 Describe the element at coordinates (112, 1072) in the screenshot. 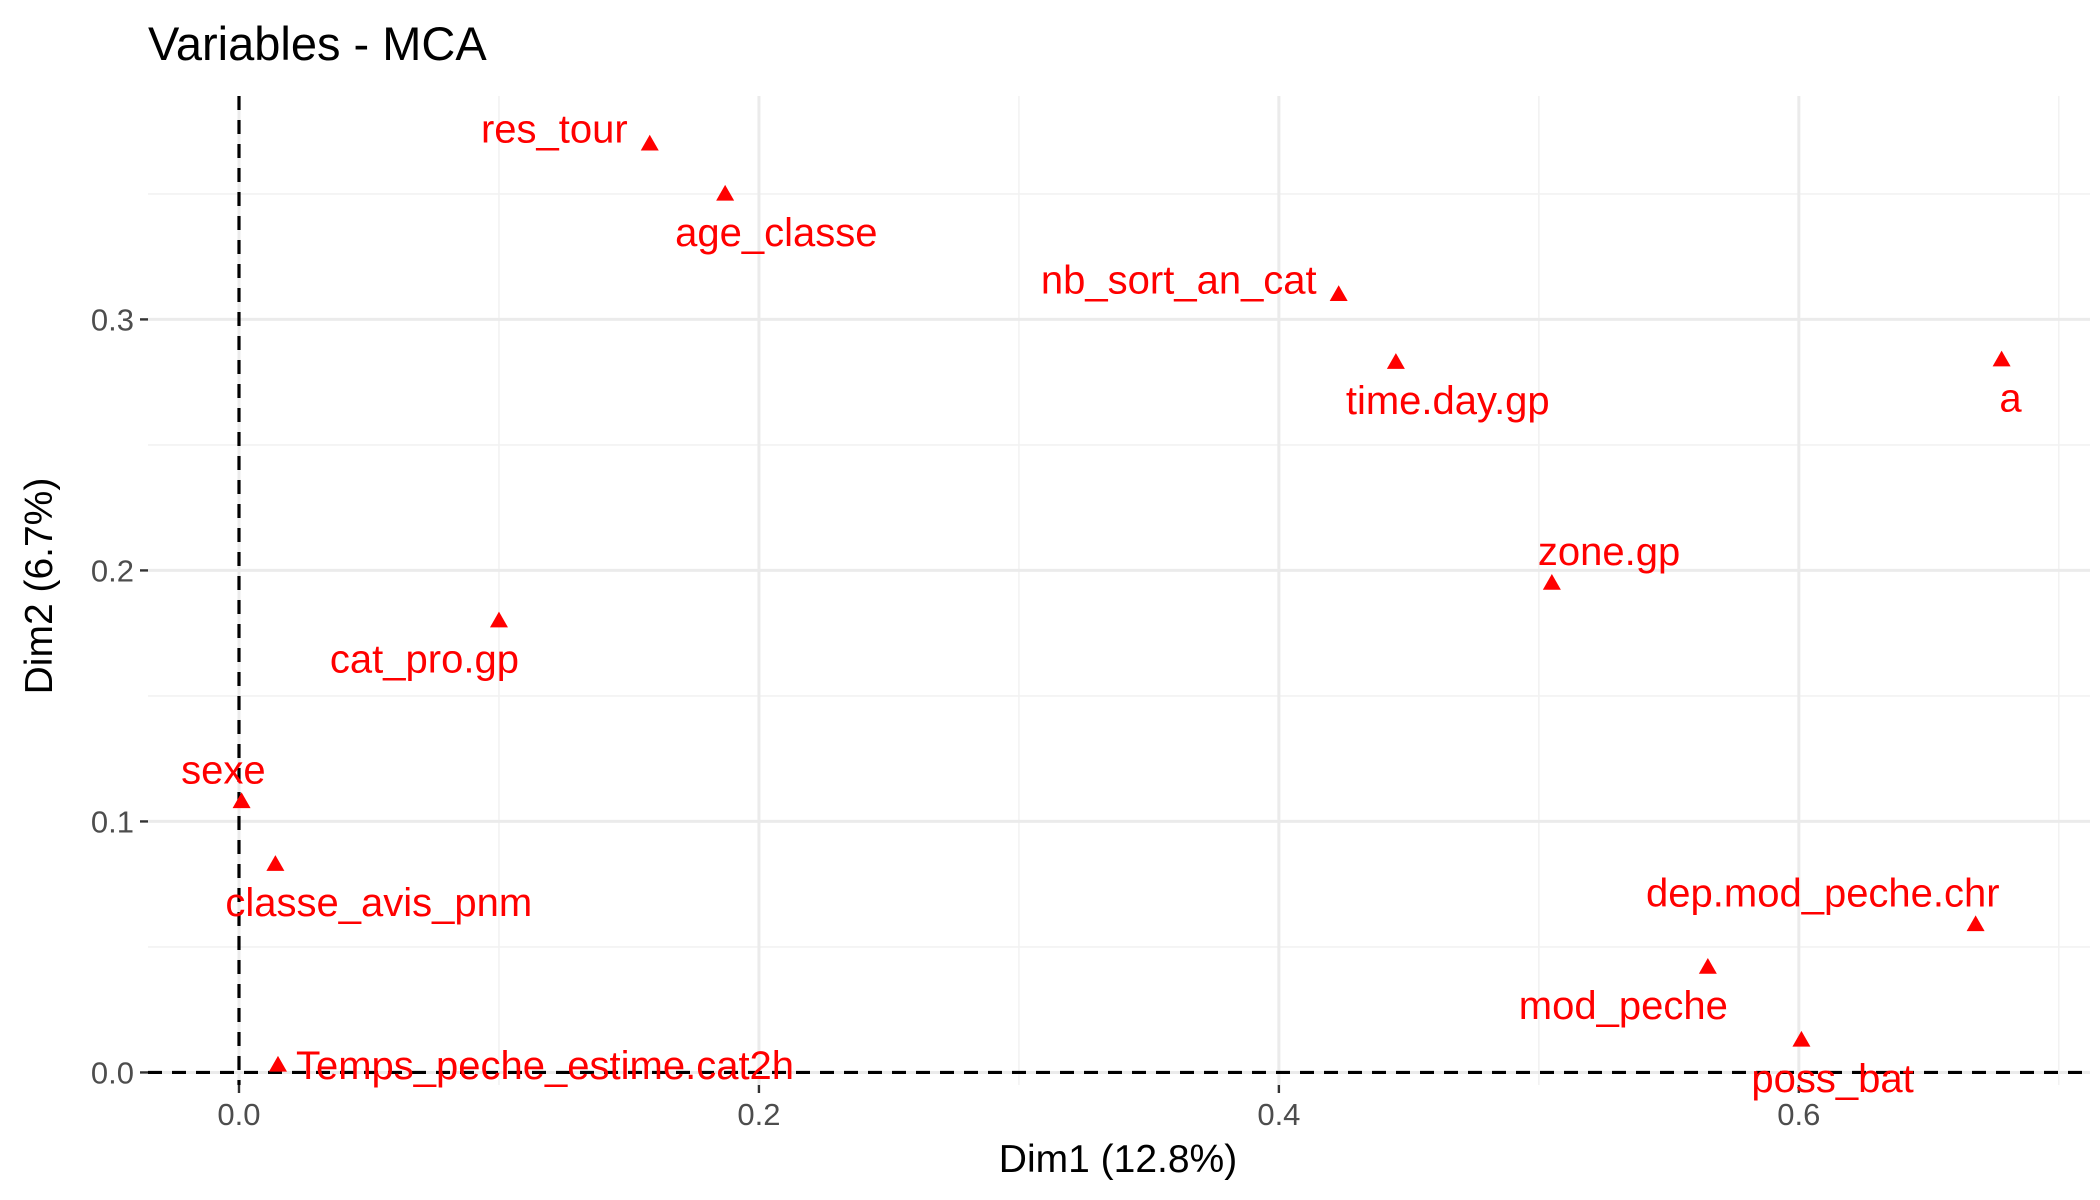

I see `y-tick-label: 0.0` at that location.